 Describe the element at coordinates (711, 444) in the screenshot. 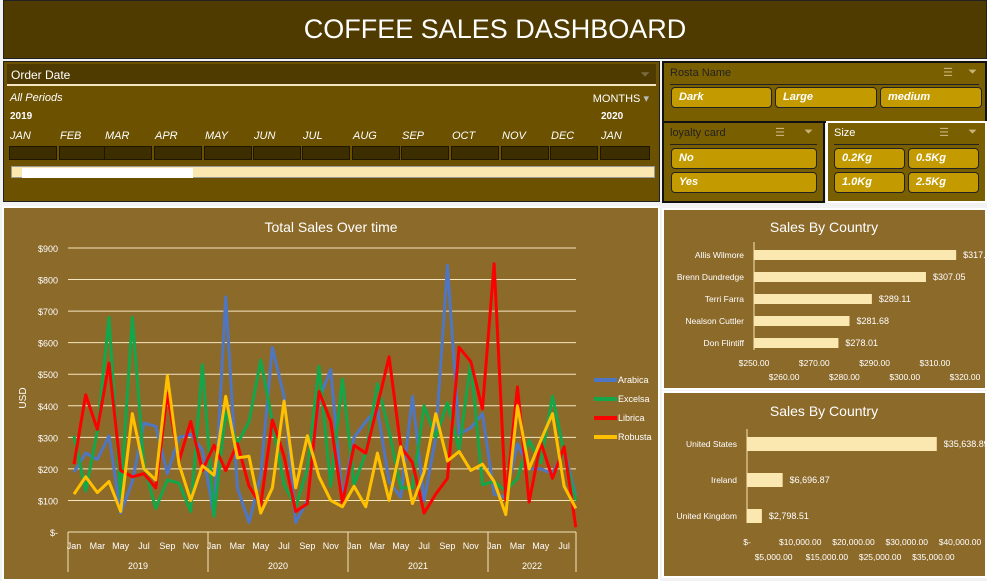

I see `category-label: United States` at that location.